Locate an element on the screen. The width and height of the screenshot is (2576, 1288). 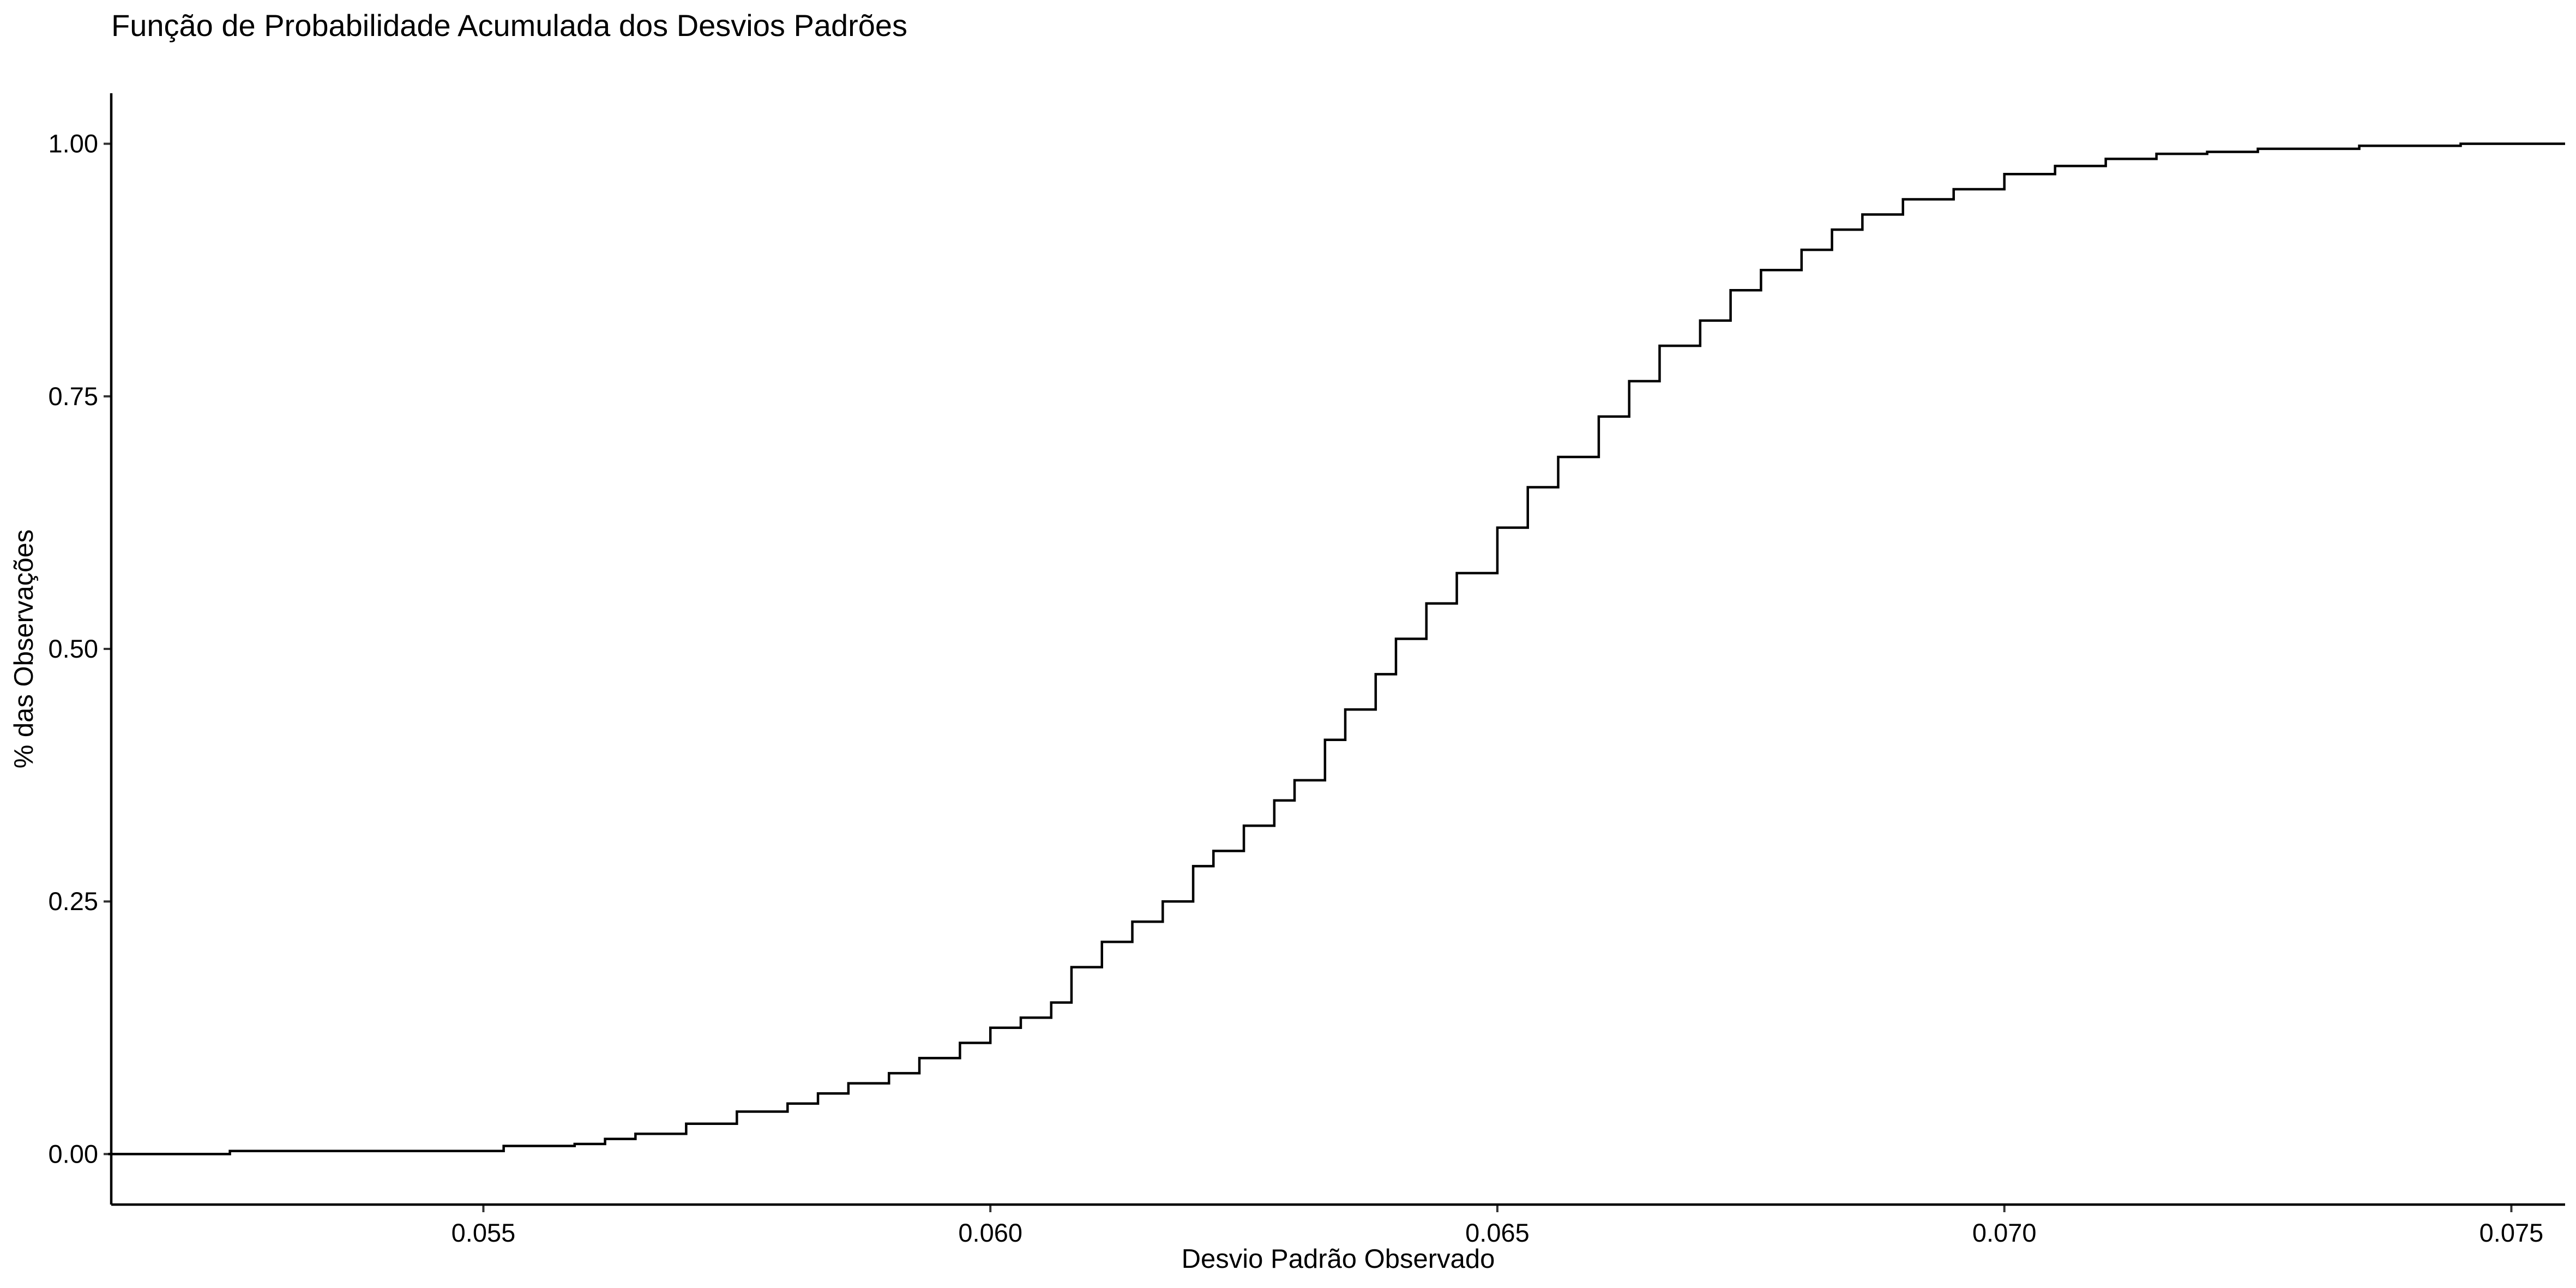
x-axis-title: Desvio Padrão Observado is located at coordinates (1338, 1259).